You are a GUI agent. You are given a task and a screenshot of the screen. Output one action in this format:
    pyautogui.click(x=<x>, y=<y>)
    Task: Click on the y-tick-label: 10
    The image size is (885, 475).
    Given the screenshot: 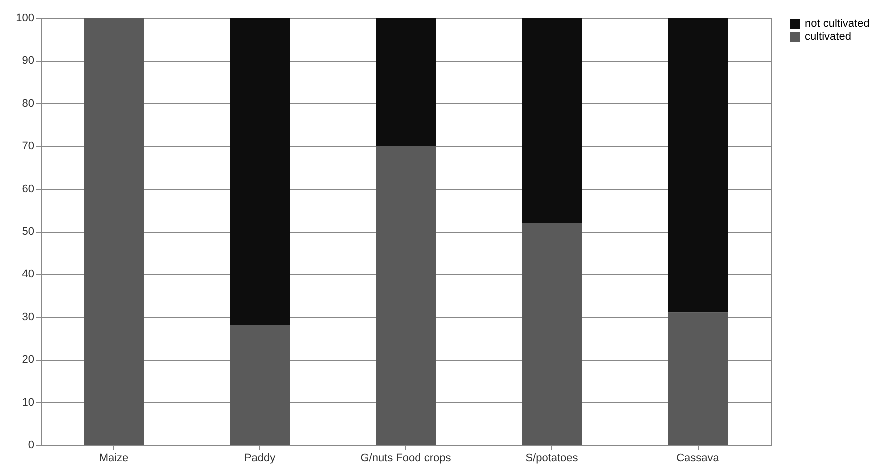 What is the action you would take?
    pyautogui.click(x=28, y=402)
    